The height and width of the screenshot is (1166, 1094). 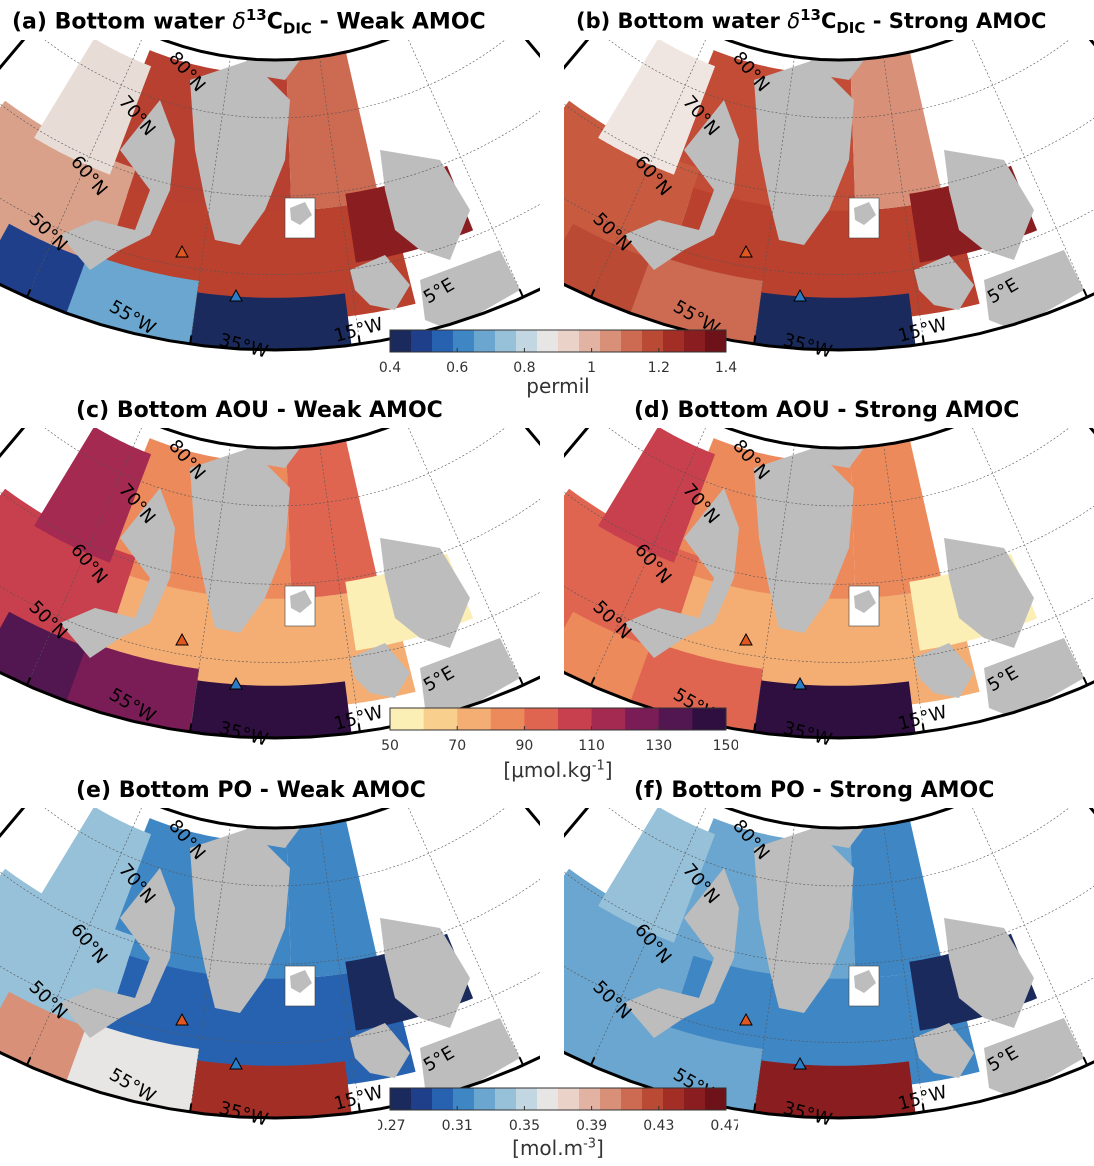 What do you see at coordinates (591, 1126) in the screenshot?
I see `colorbar-tick-label: 0.39` at bounding box center [591, 1126].